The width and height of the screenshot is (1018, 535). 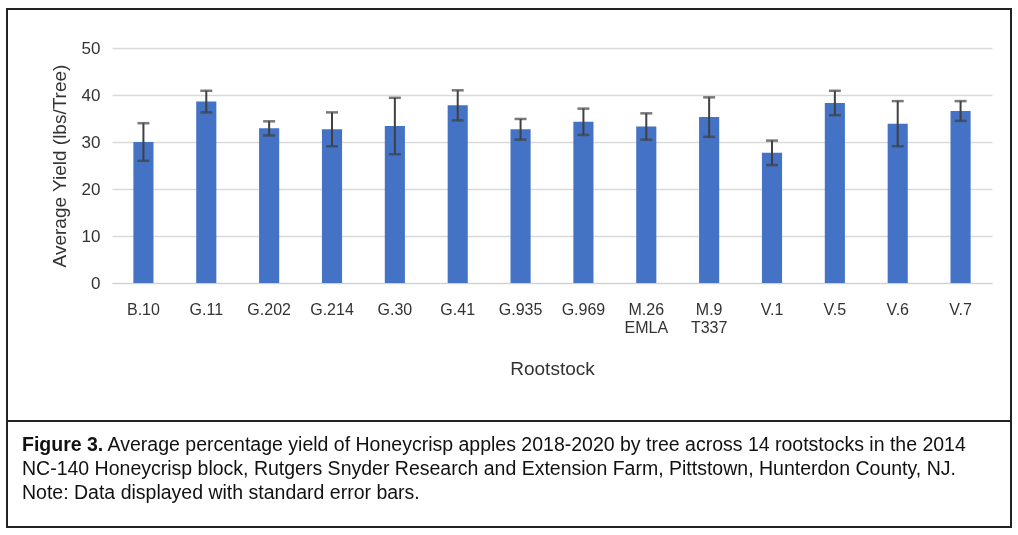 What do you see at coordinates (583, 309) in the screenshot?
I see `x-tick-label: G.969` at bounding box center [583, 309].